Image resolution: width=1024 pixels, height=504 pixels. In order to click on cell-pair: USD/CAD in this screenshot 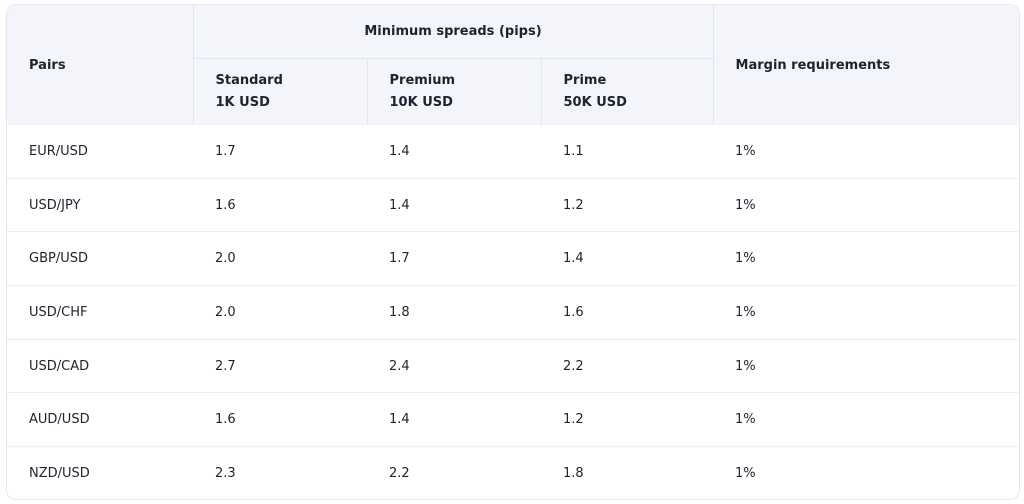, I will do `click(100, 366)`.